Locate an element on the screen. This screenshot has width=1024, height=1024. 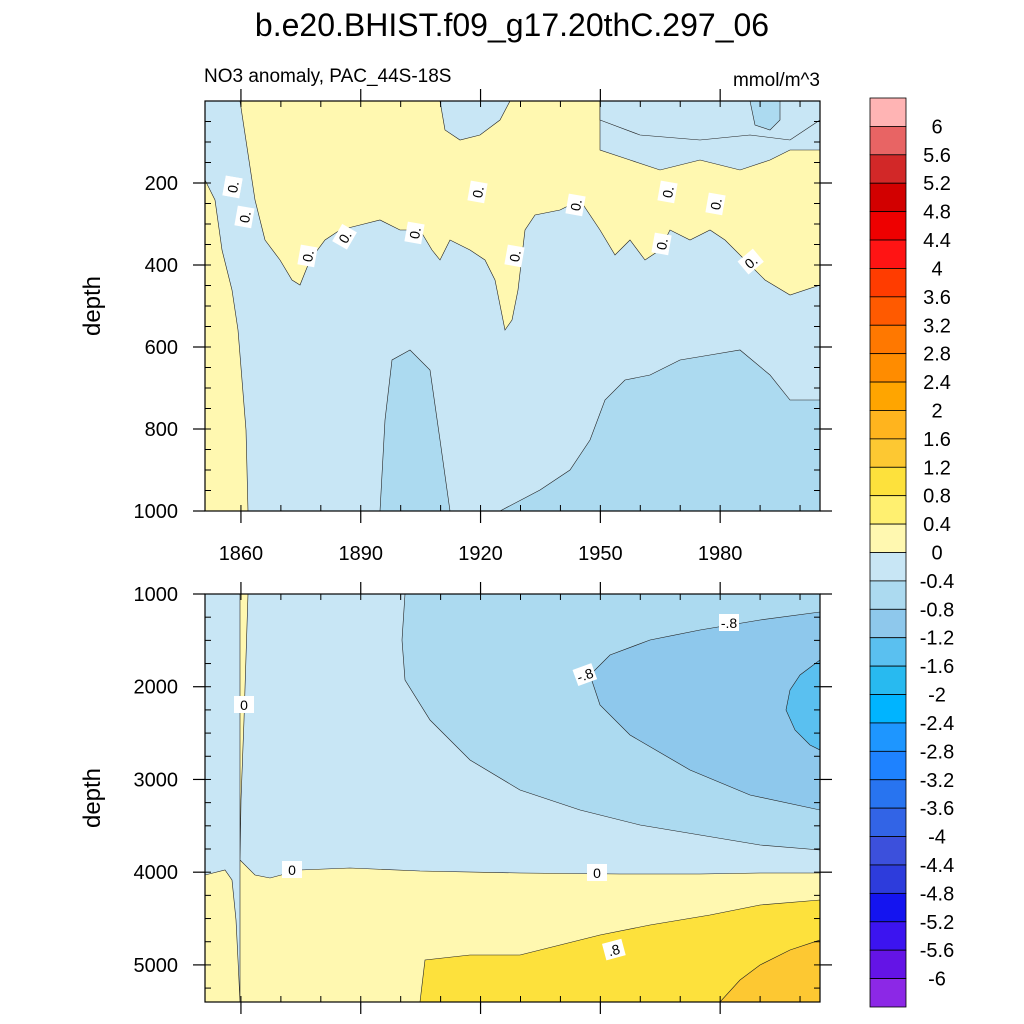
upper-fill-top-right-blue is located at coordinates (765, 116).